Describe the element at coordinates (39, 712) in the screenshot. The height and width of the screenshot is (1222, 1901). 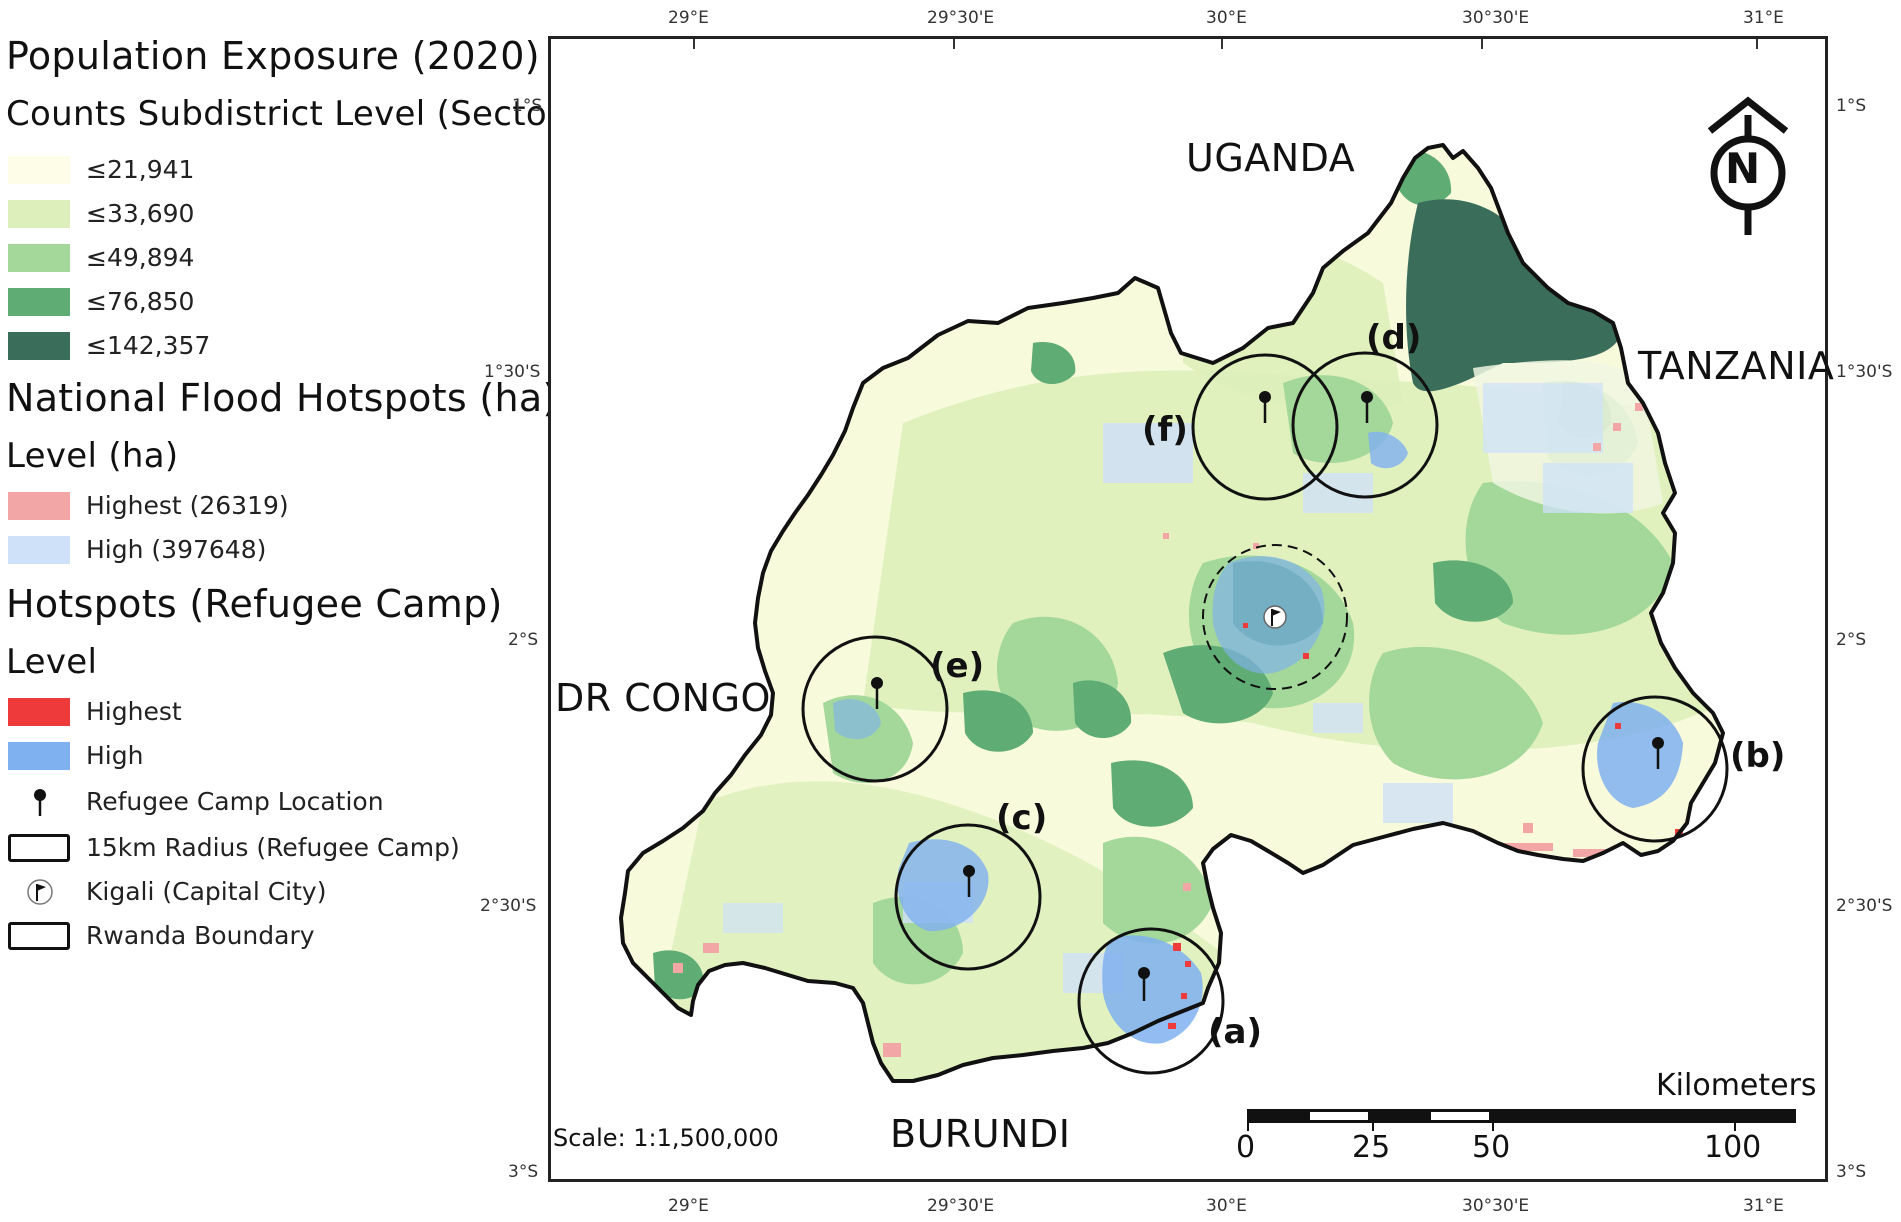
I see `camp-highest-swatch` at that location.